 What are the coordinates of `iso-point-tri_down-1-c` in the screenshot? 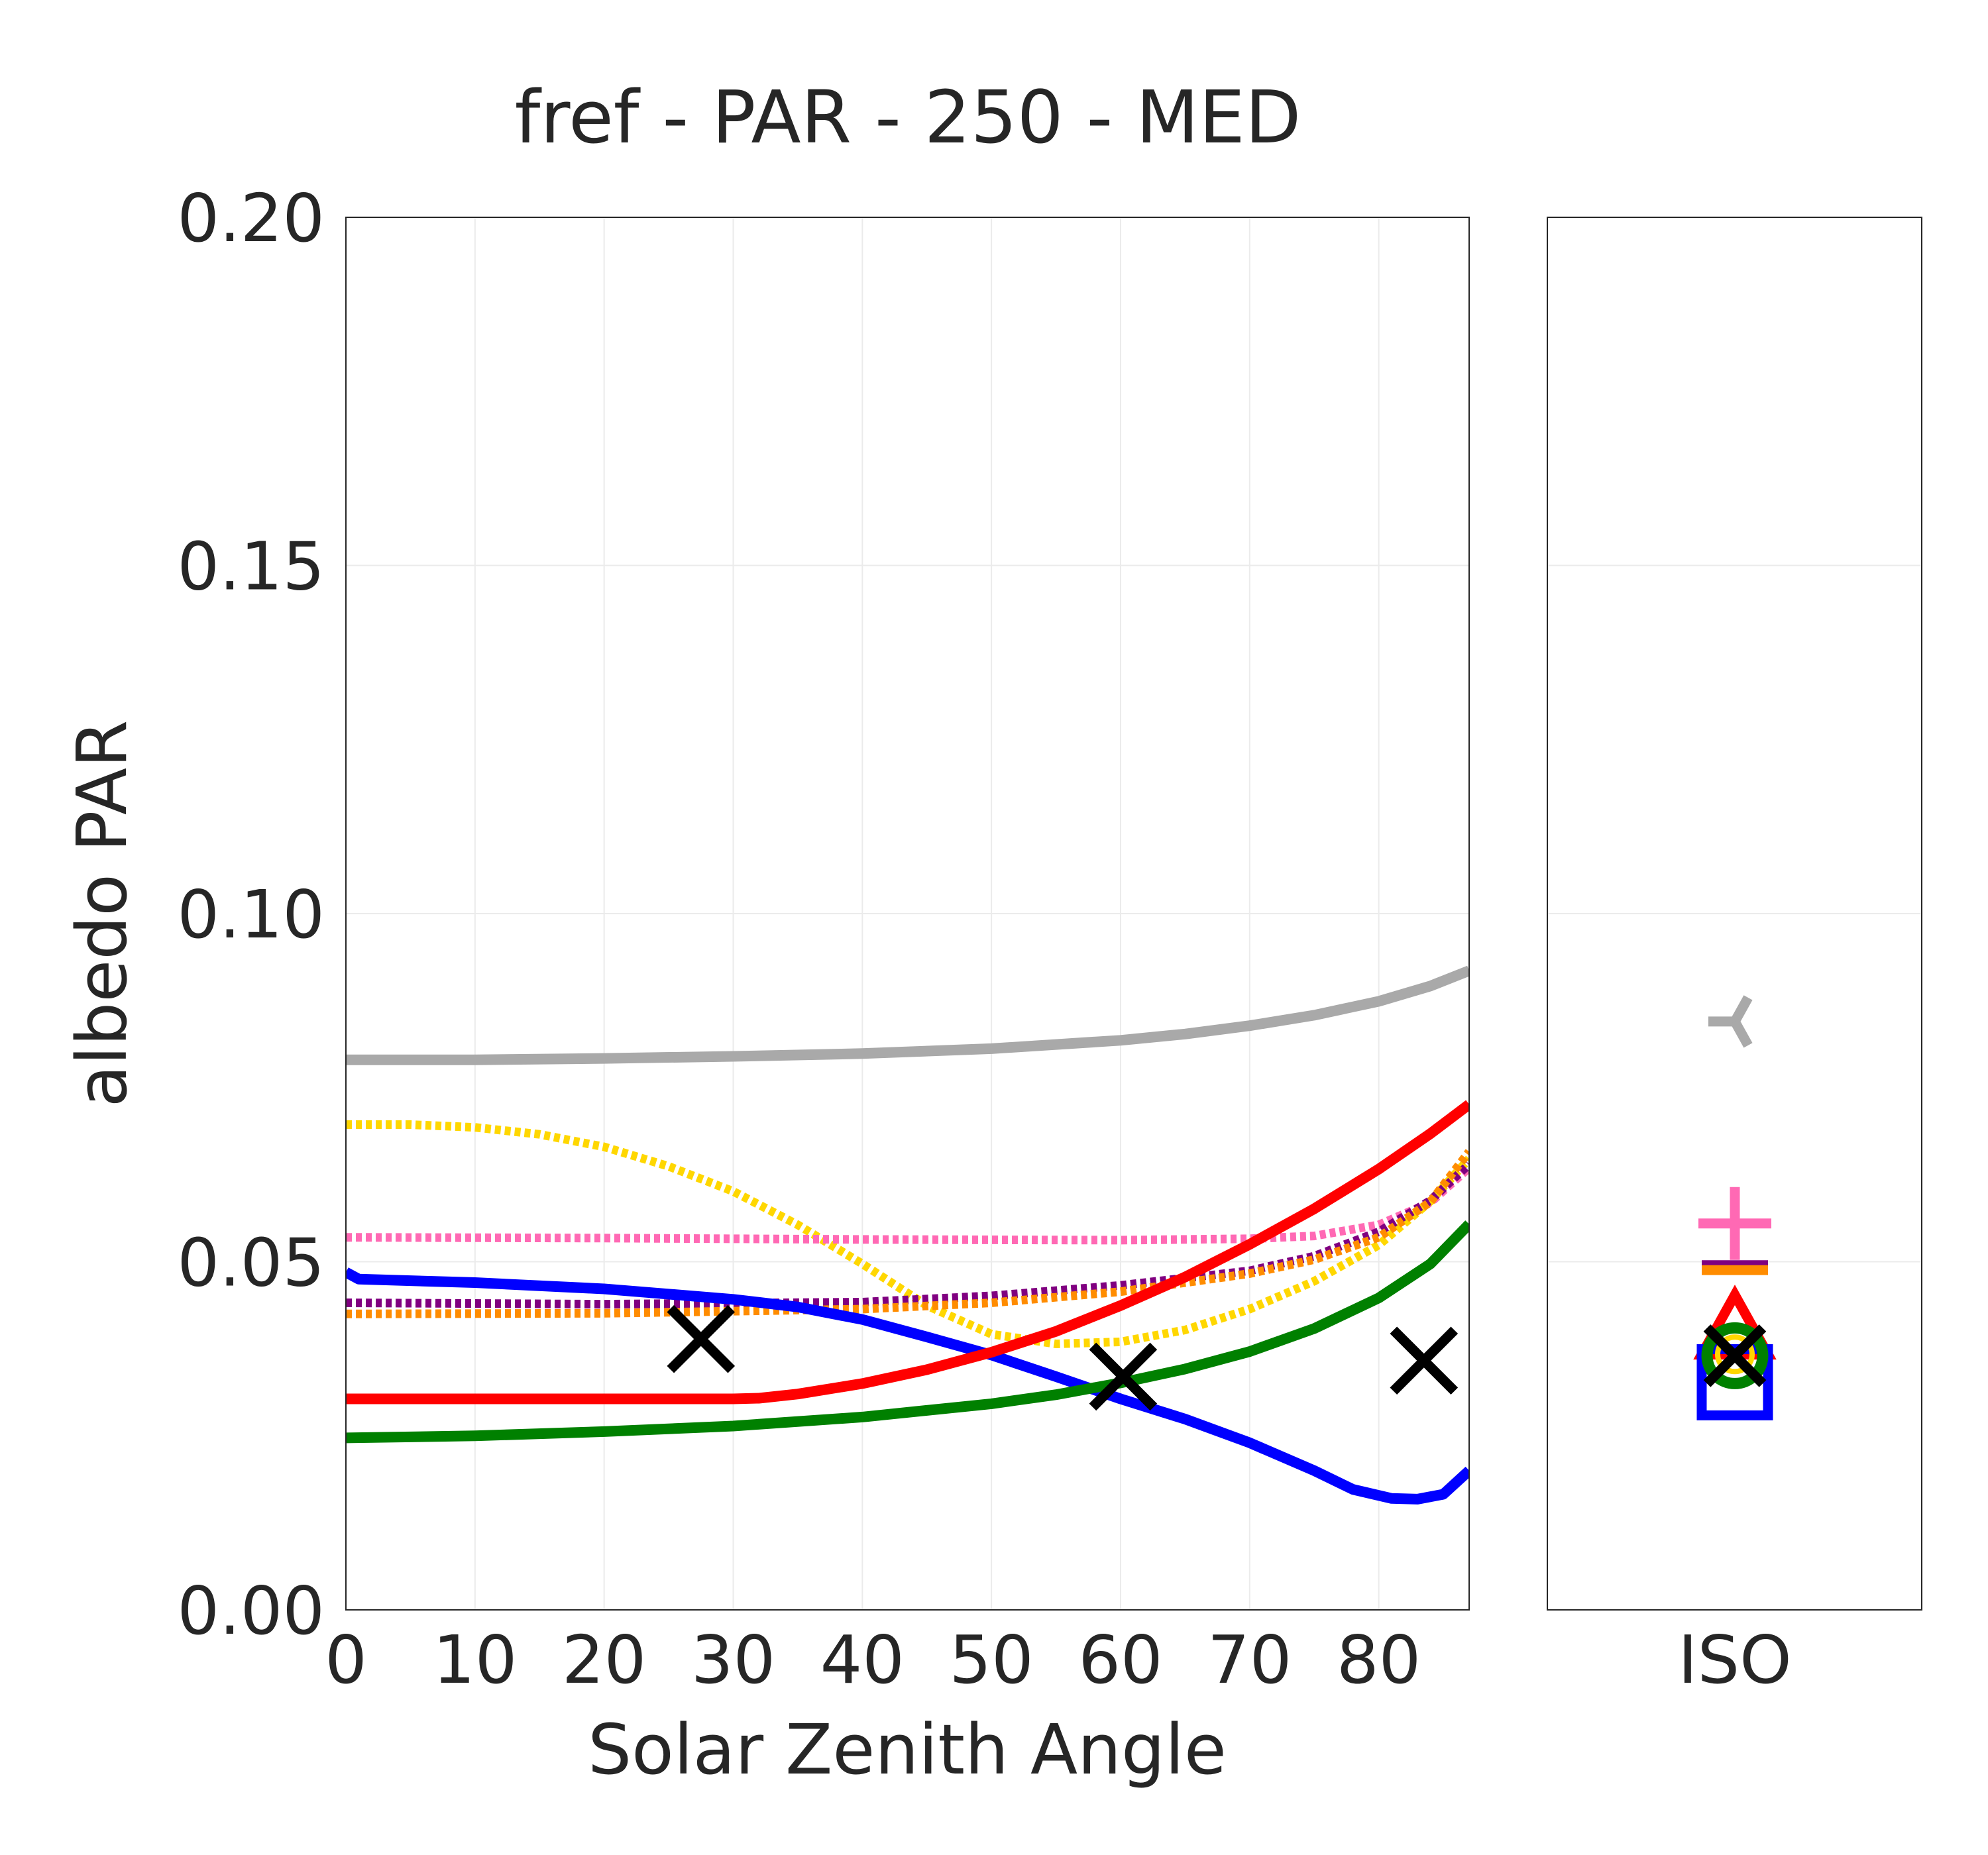 It's located at (1741, 1033).